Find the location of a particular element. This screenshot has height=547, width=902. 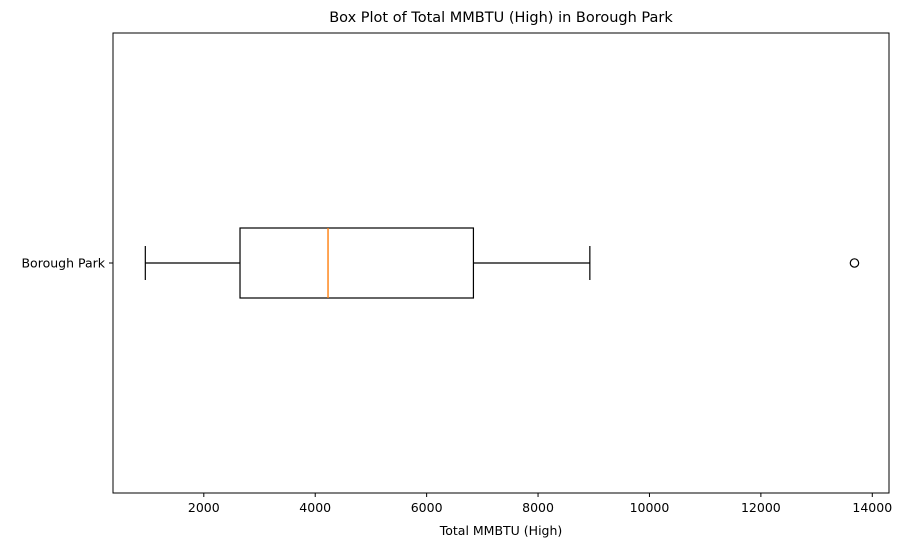

x-tick-label: 14000 is located at coordinates (872, 507).